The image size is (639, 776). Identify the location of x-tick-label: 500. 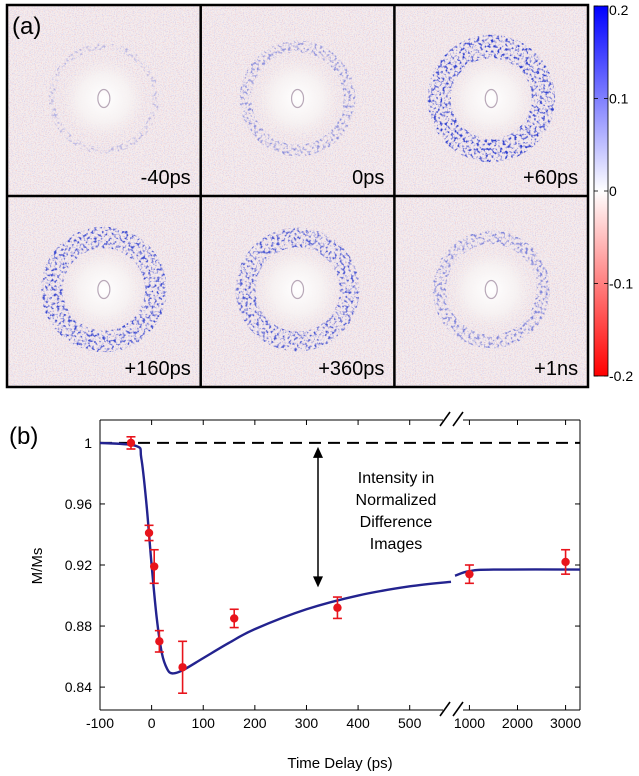
(410, 723).